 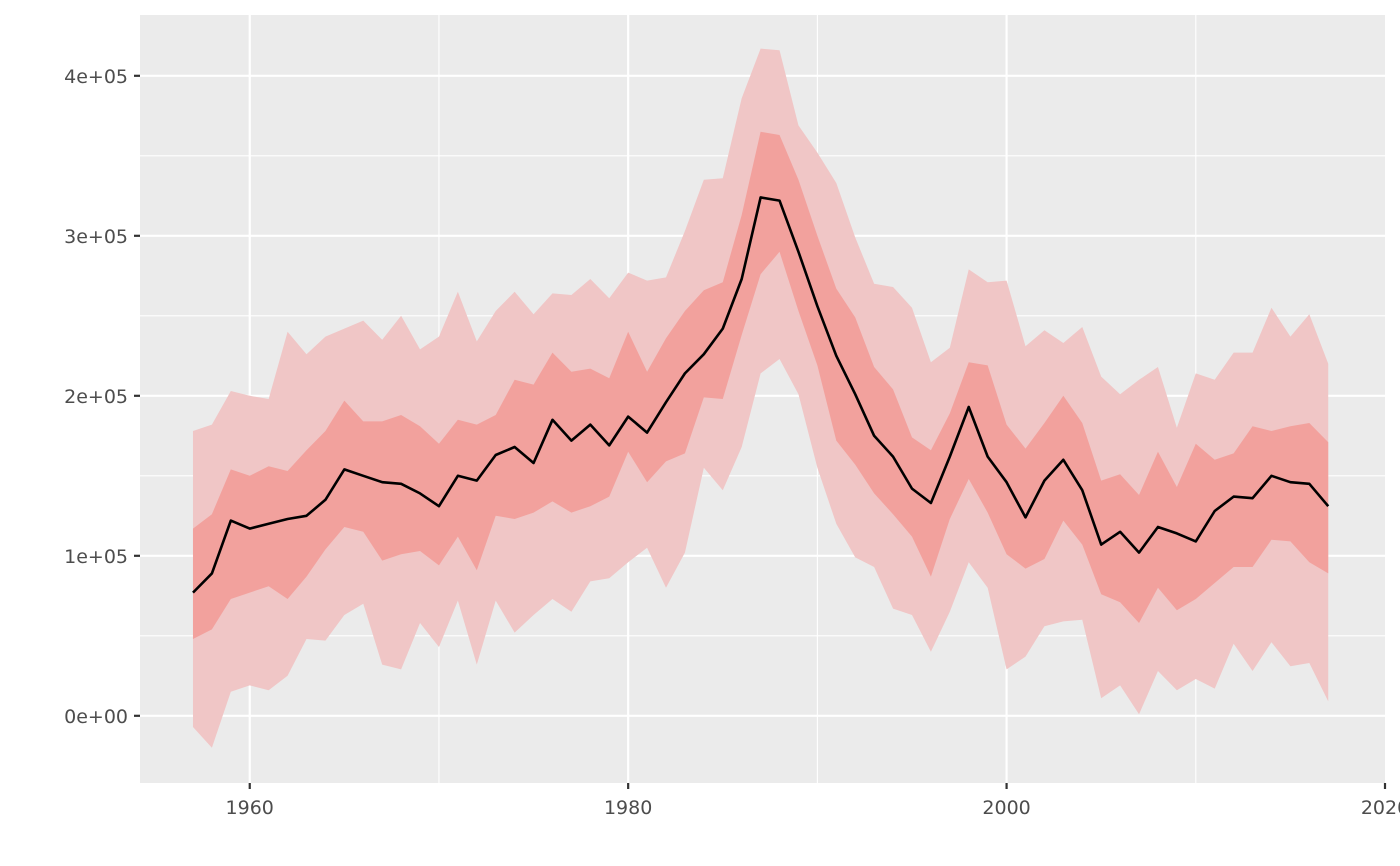 What do you see at coordinates (813, 801) in the screenshot?
I see `x-axis: 1960 1980 2000 2020` at bounding box center [813, 801].